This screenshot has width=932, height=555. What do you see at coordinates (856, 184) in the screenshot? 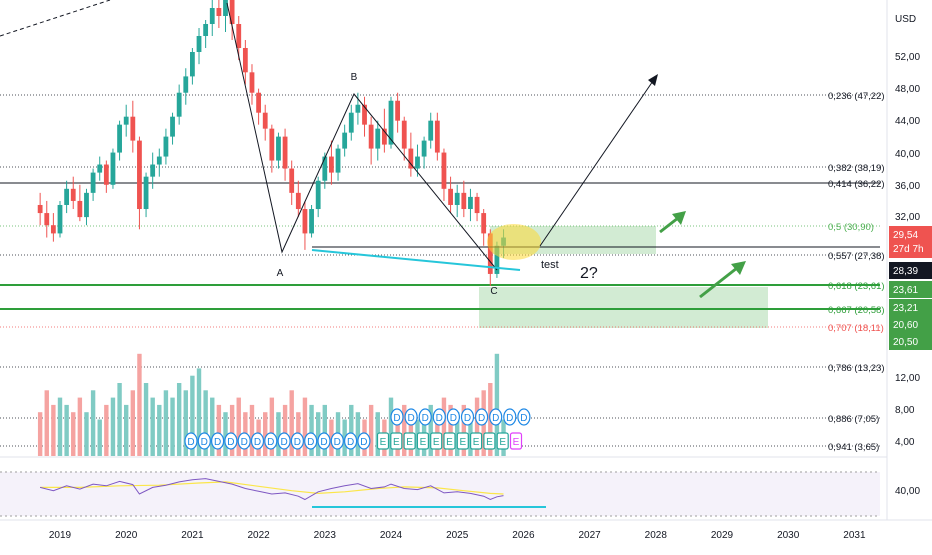
I see `fib-label: 0,414 (36,22)` at bounding box center [856, 184].